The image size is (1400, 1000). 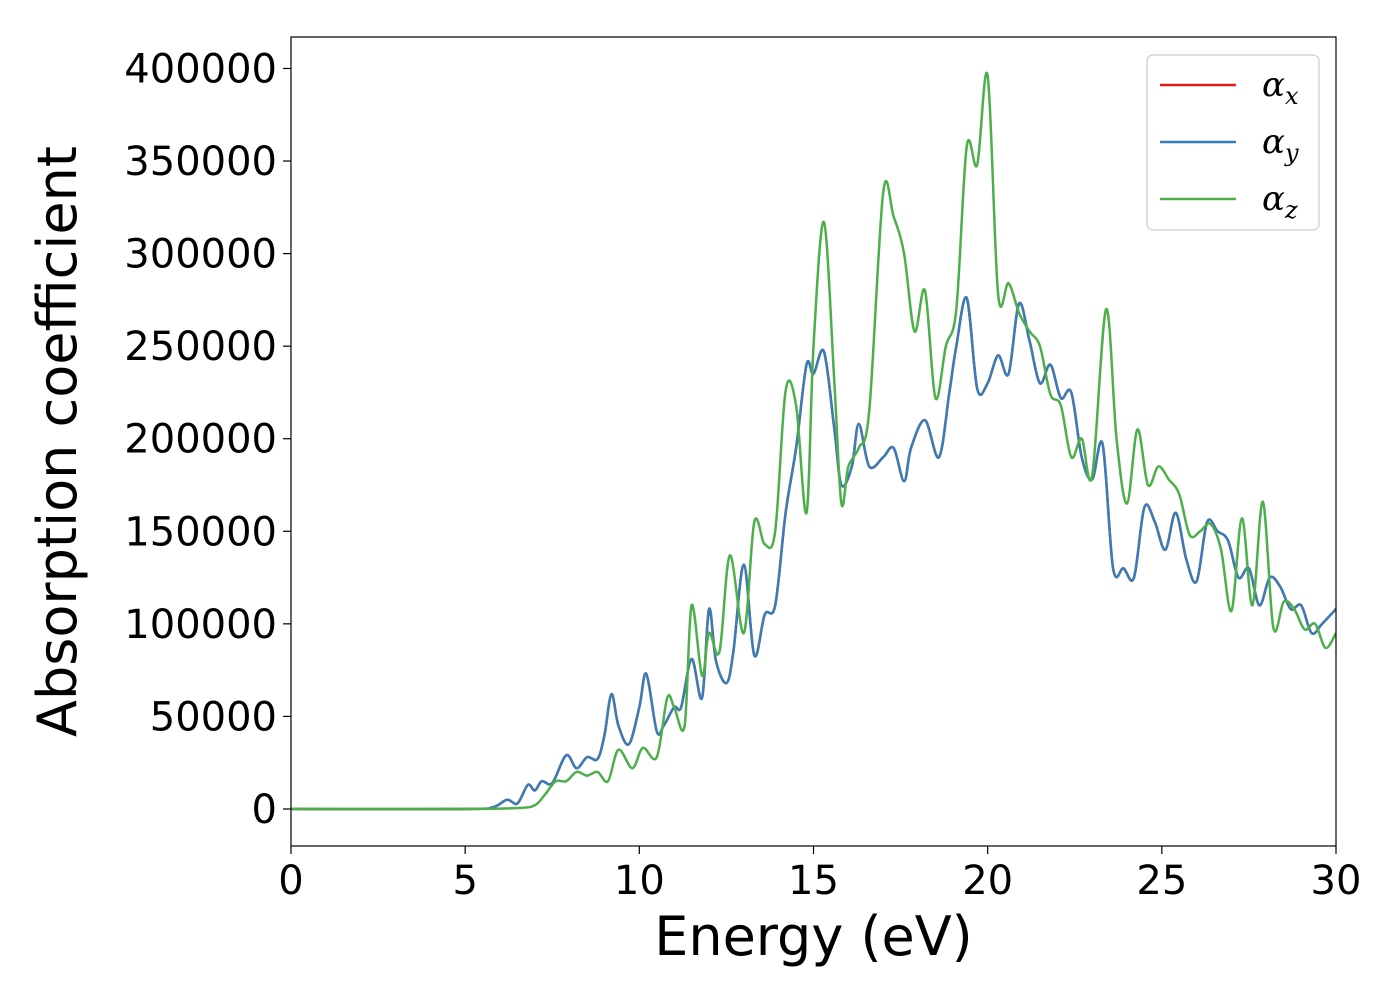 I want to click on x-axis-ticks: 0 5 10 15 20 25 30, so click(x=819, y=875).